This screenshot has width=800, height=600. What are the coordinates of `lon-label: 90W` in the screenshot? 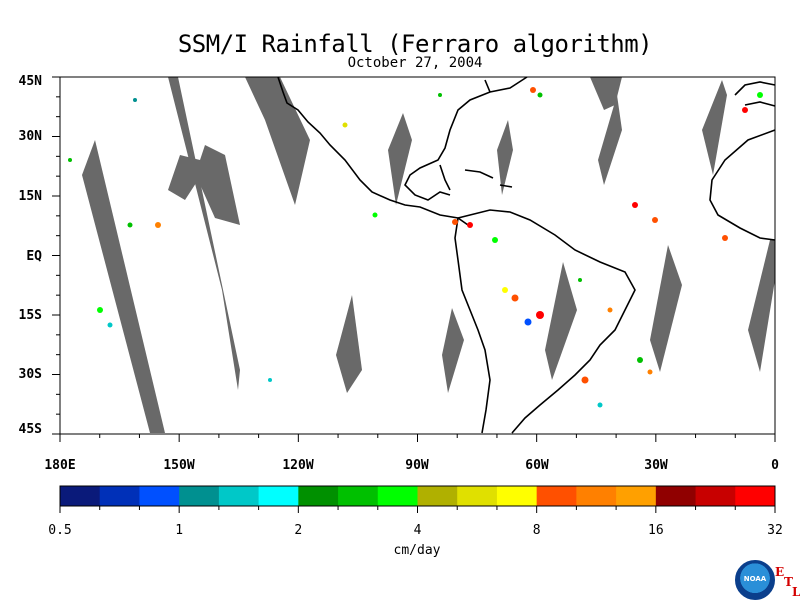 It's located at (417, 465).